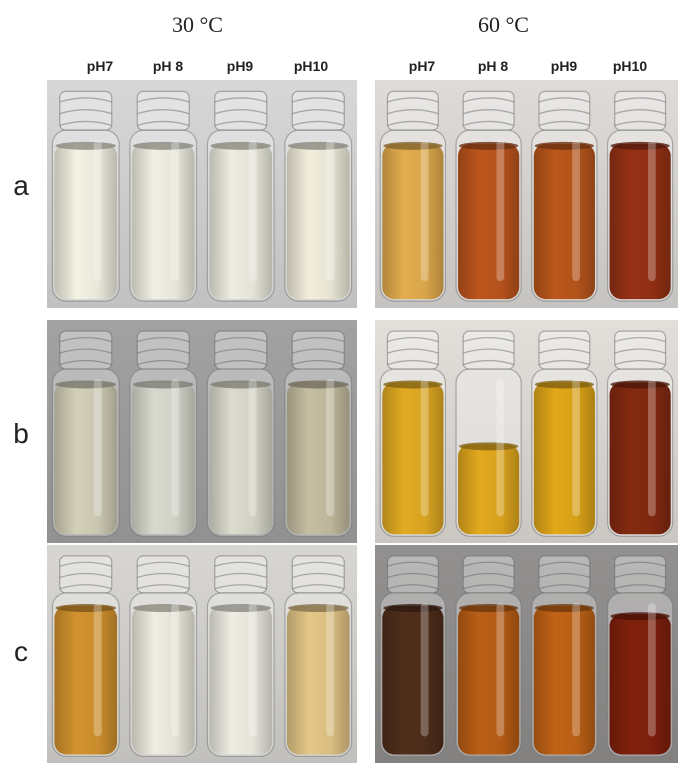 Image resolution: width=683 pixels, height=770 pixels. I want to click on ph-label-right-4: pH10, so click(630, 66).